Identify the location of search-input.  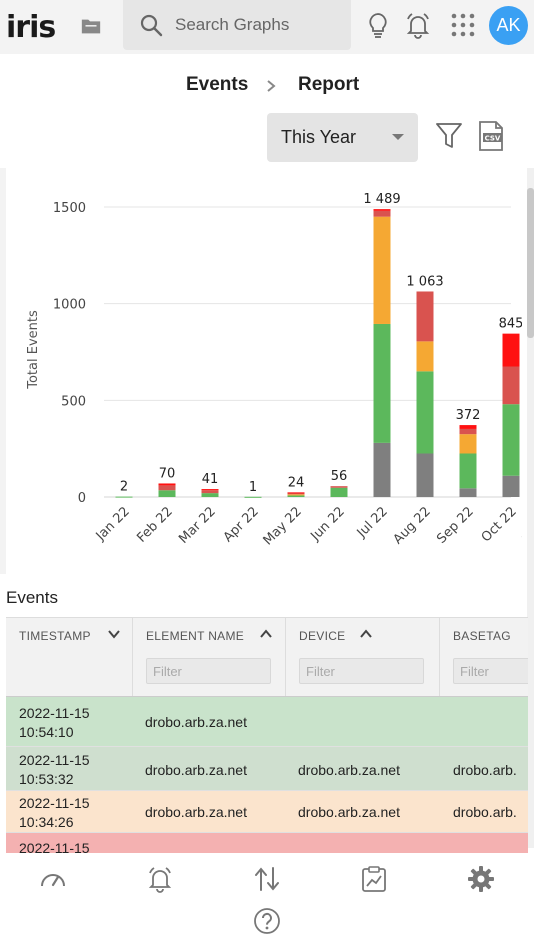
(260, 25).